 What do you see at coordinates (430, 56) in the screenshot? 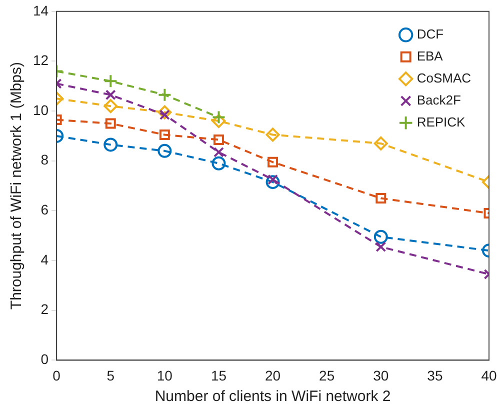
I see `legend-label: EBA` at bounding box center [430, 56].